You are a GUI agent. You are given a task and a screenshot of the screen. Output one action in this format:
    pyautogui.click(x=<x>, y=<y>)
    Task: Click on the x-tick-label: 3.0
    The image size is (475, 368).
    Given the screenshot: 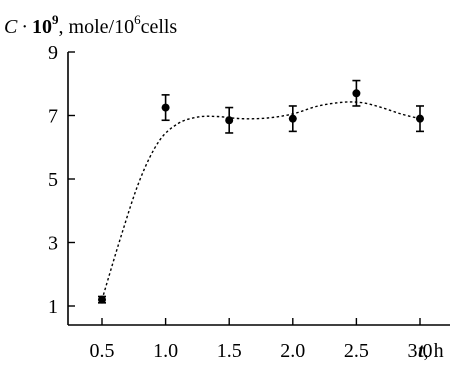 What is the action you would take?
    pyautogui.click(x=420, y=351)
    